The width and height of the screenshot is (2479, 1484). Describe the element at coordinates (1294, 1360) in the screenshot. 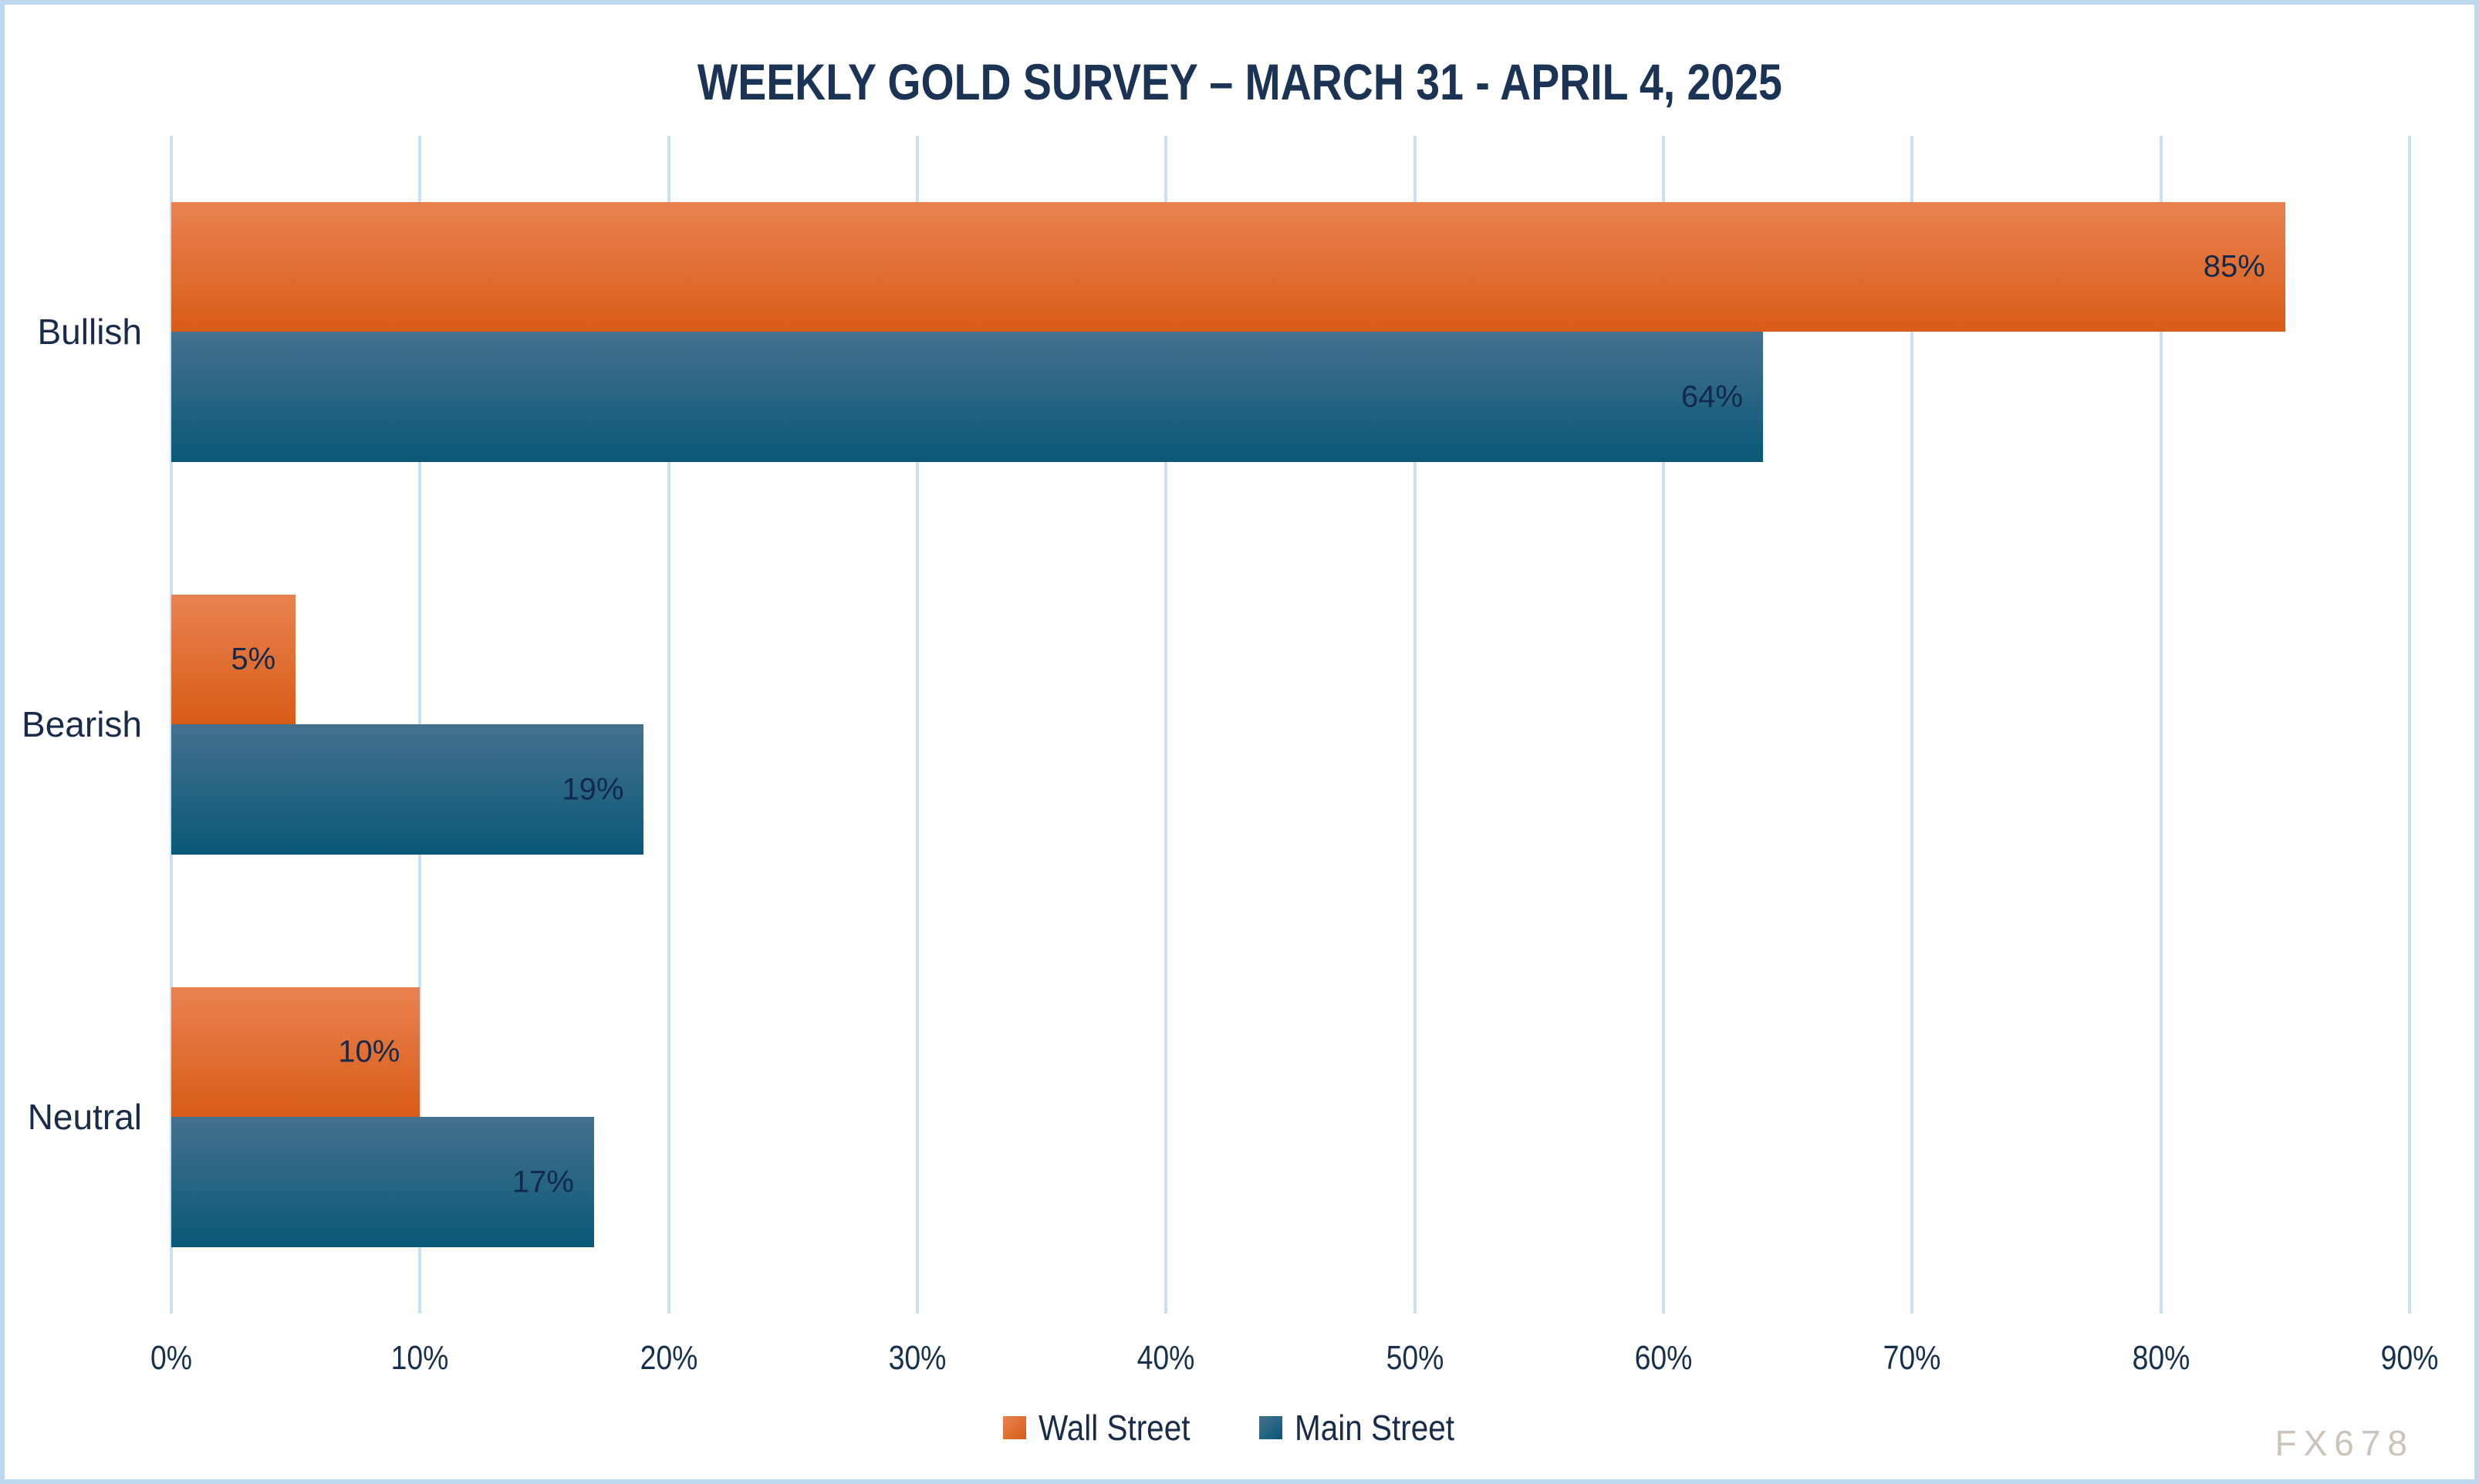

I see `x-axis: 0% 10% 20% 30% 40% 50% 60% 70% 80% 90%` at that location.